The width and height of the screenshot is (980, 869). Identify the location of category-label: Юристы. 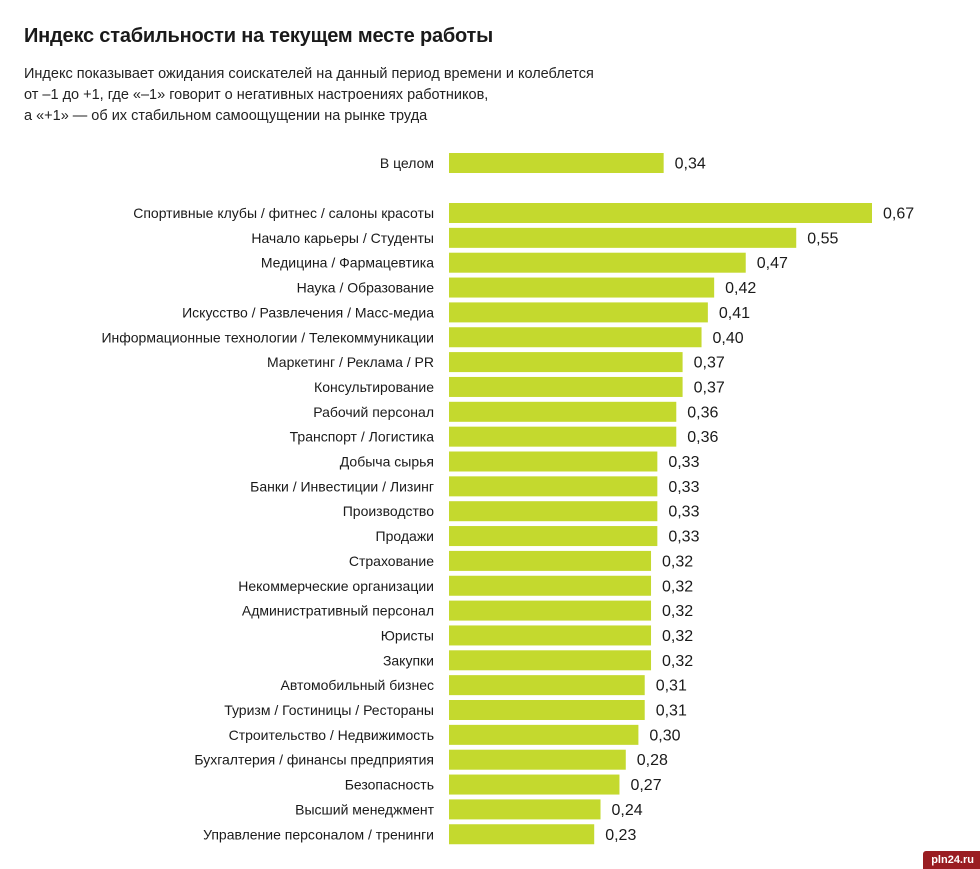
(407, 635).